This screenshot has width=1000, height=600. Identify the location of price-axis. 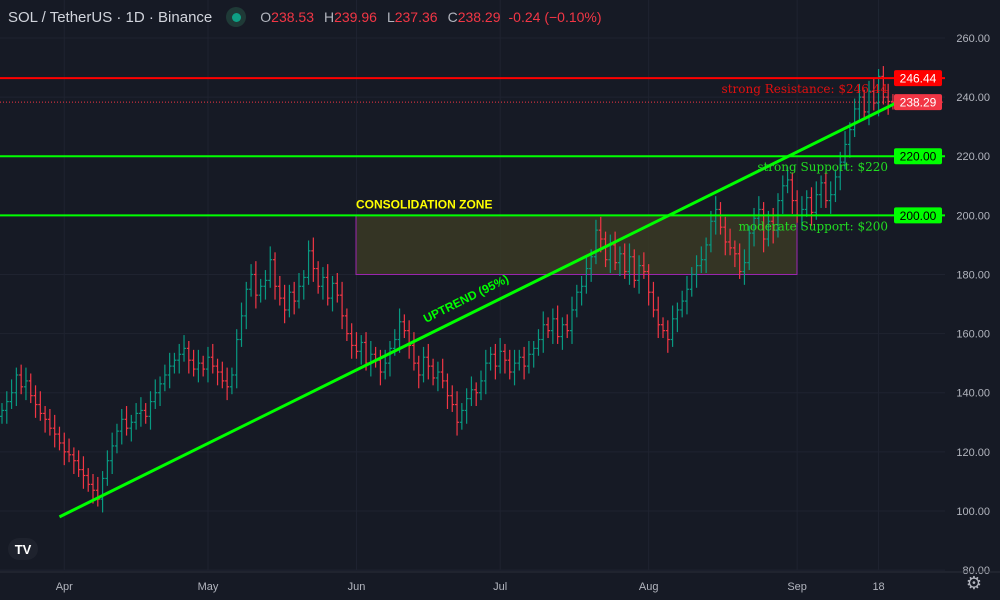
(972, 300).